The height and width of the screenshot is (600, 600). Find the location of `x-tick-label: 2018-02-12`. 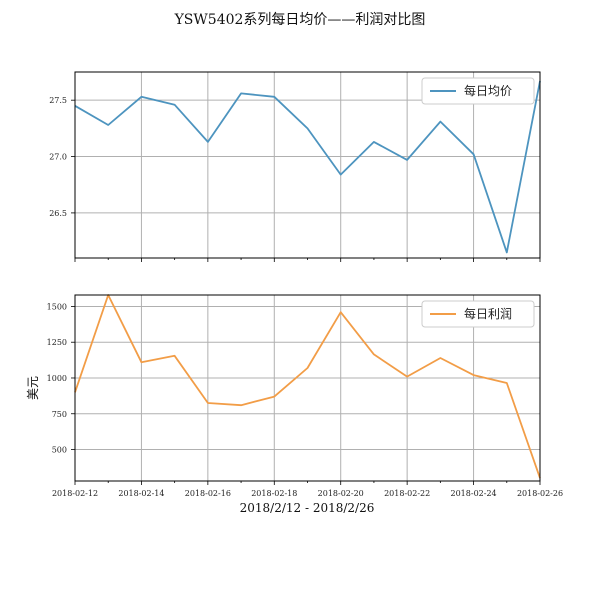

x-tick-label: 2018-02-12 is located at coordinates (75, 493).